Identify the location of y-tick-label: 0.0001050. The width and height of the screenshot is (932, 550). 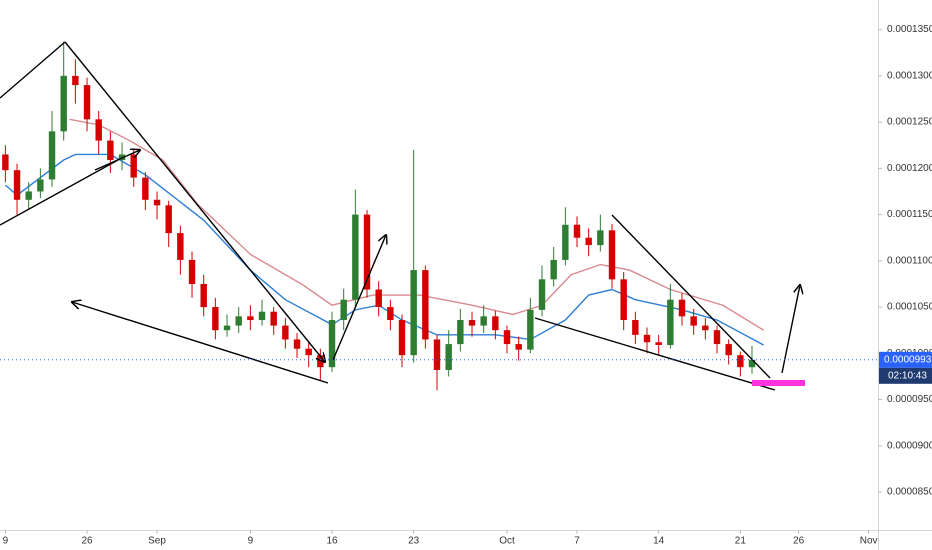
(909, 307).